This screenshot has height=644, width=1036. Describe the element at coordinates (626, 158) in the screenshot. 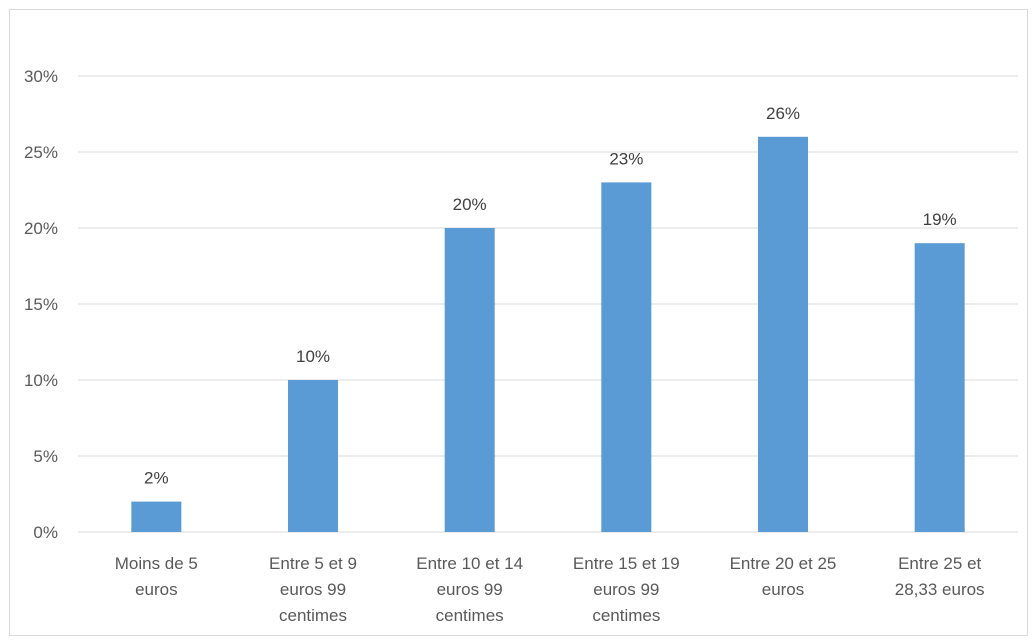

I see `data-label: 23%` at that location.